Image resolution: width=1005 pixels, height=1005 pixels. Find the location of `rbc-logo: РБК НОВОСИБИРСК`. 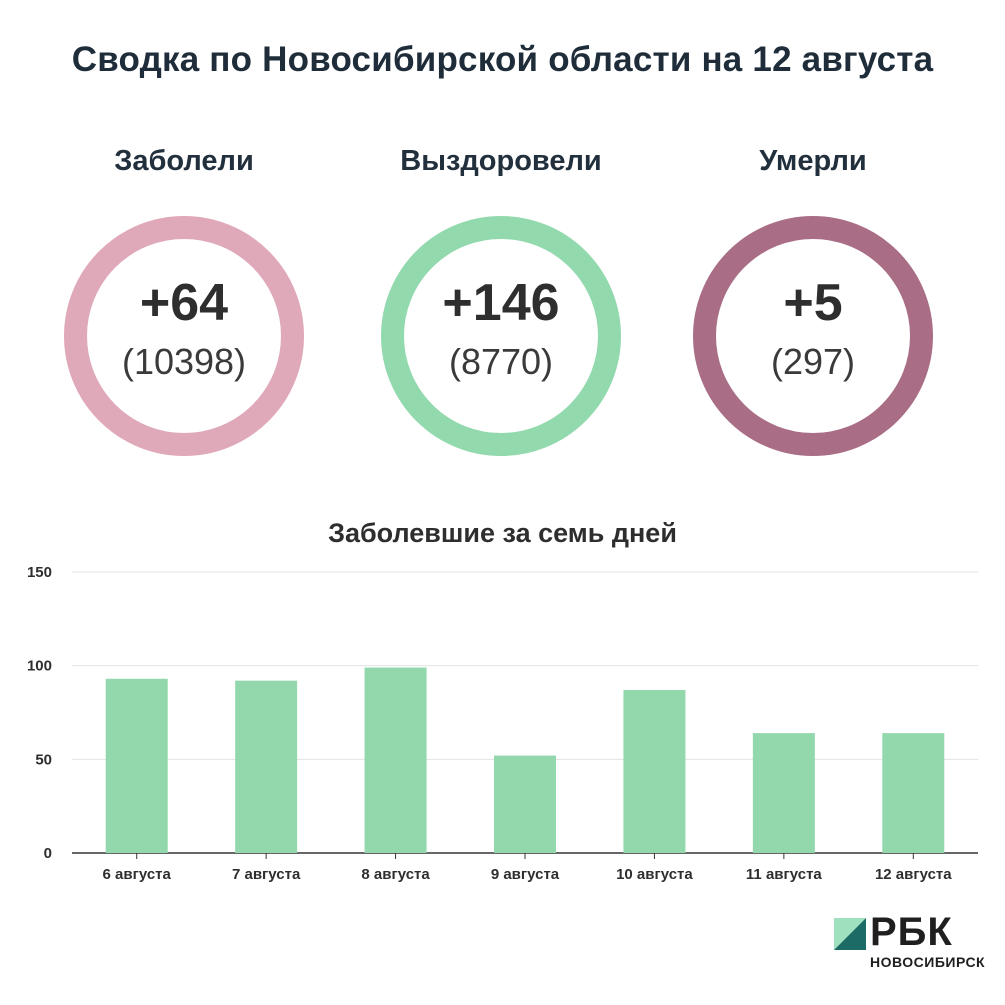

rbc-logo: РБК НОВОСИБИРСК is located at coordinates (914, 940).